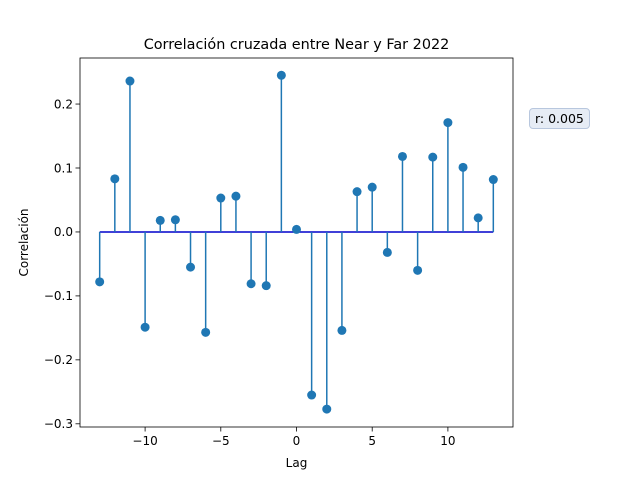 This screenshot has height=480, width=640. What do you see at coordinates (297, 441) in the screenshot?
I see `x-tick-label: 0` at bounding box center [297, 441].